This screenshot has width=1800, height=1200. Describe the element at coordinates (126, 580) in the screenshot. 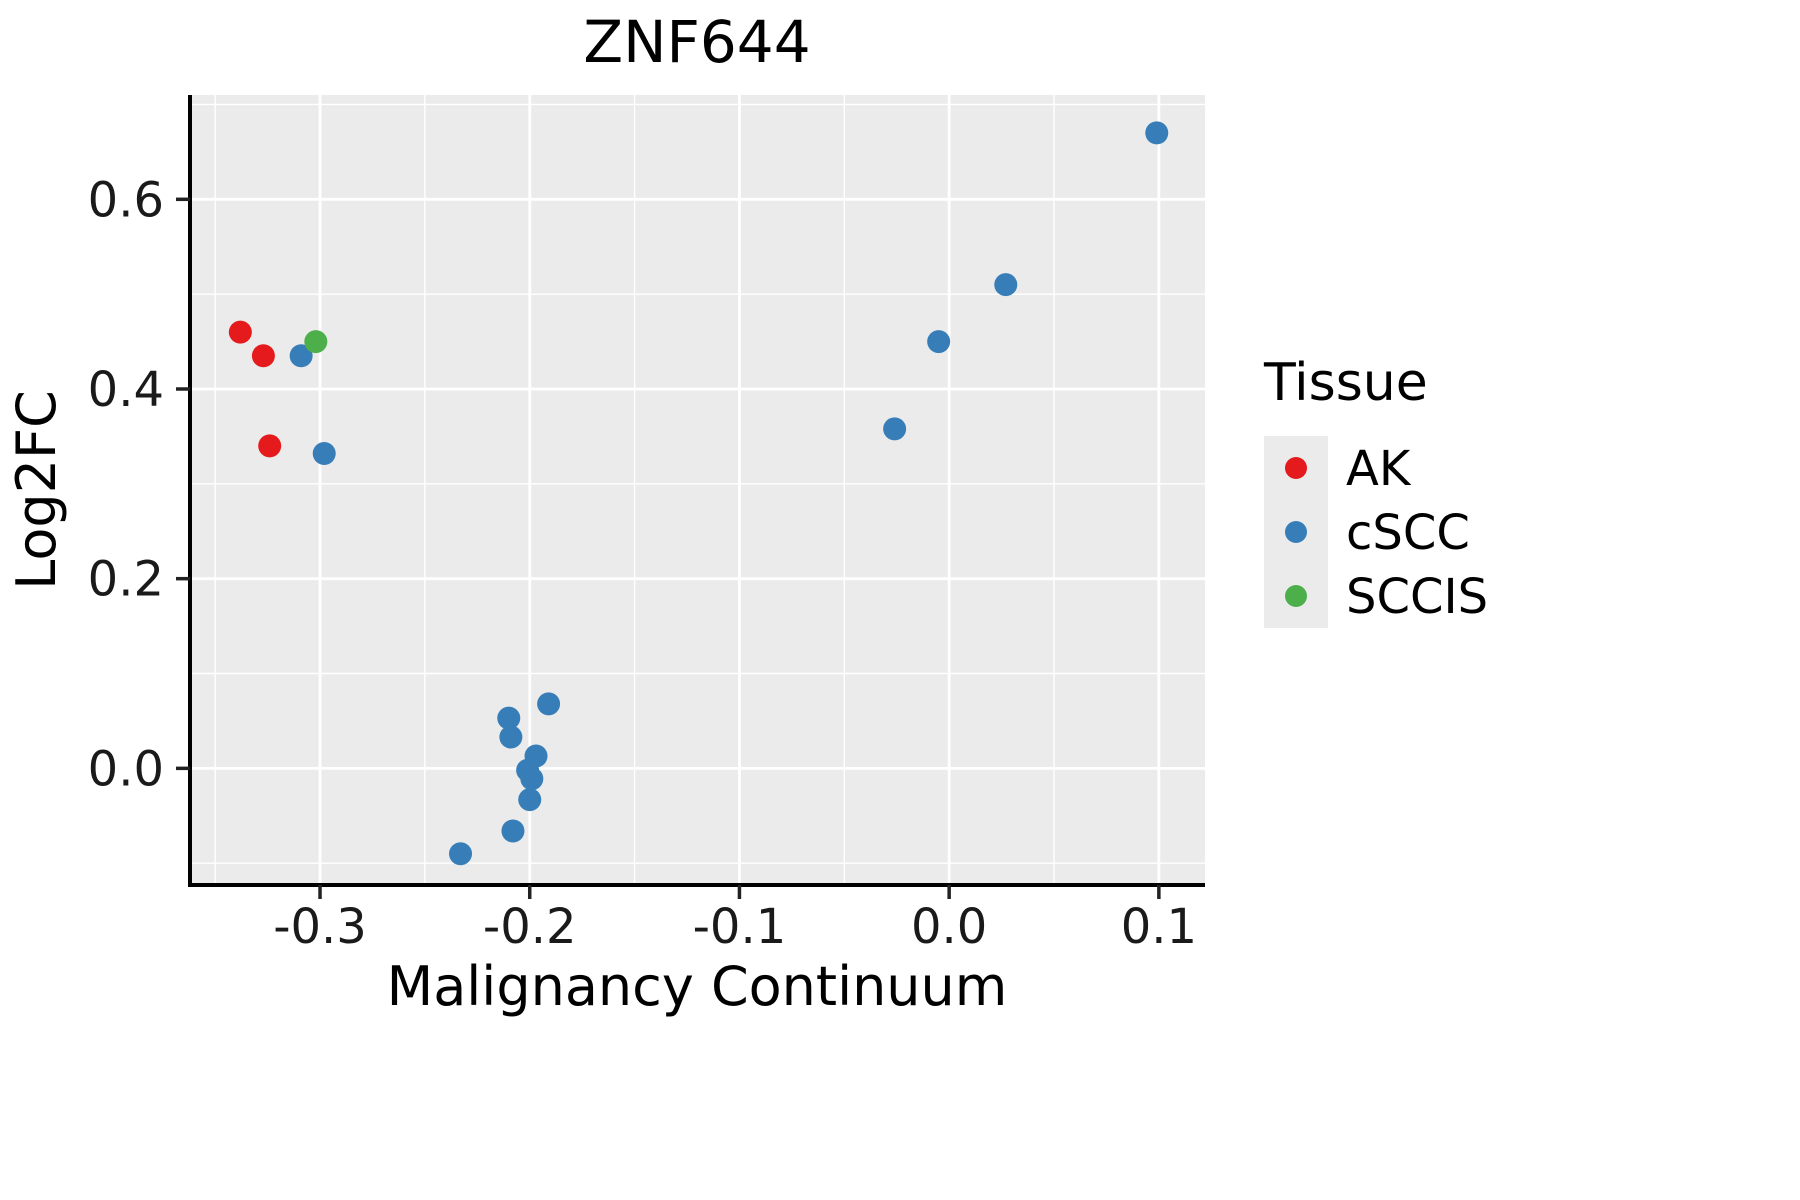

I see `y-tick-label: 0.2` at that location.